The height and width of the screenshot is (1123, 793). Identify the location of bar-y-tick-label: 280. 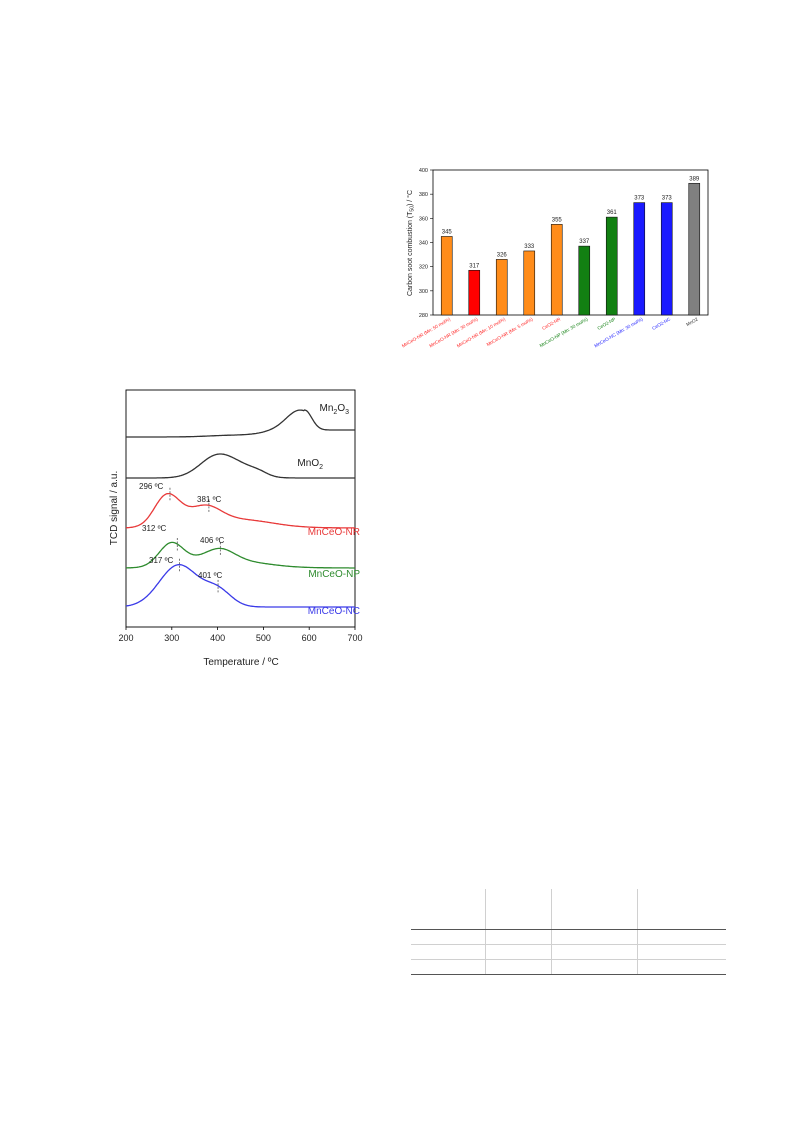
(423, 316).